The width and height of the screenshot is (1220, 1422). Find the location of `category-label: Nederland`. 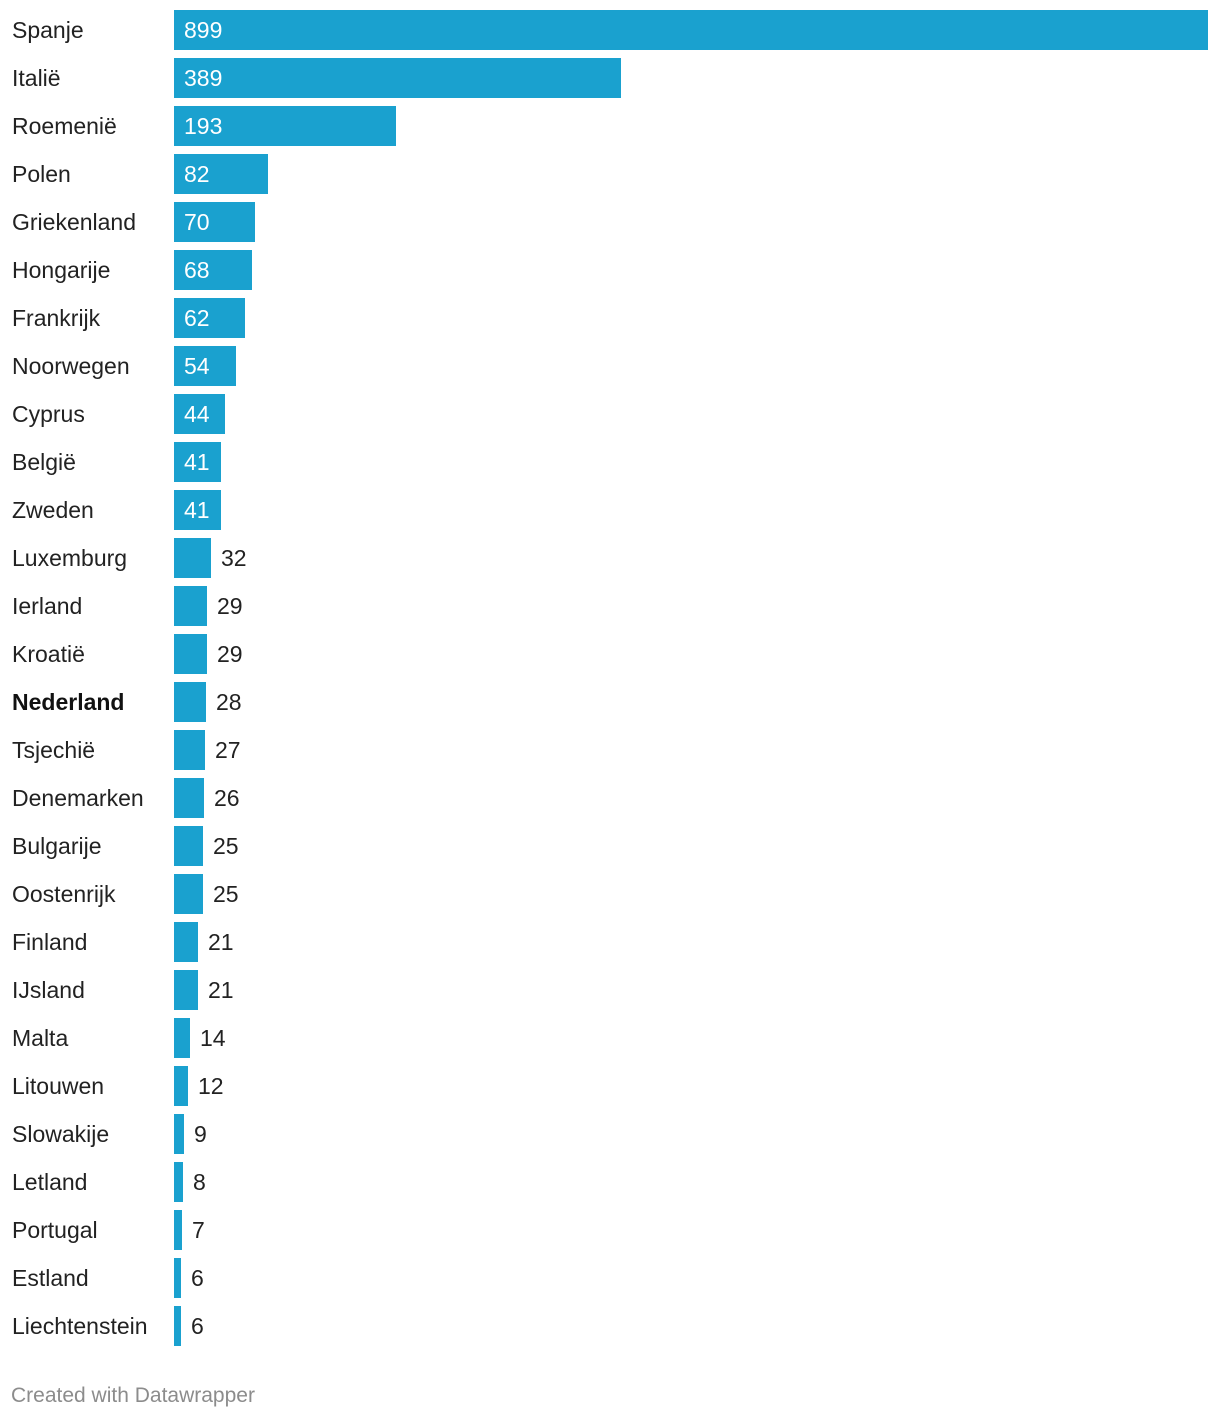

category-label: Nederland is located at coordinates (68, 702).